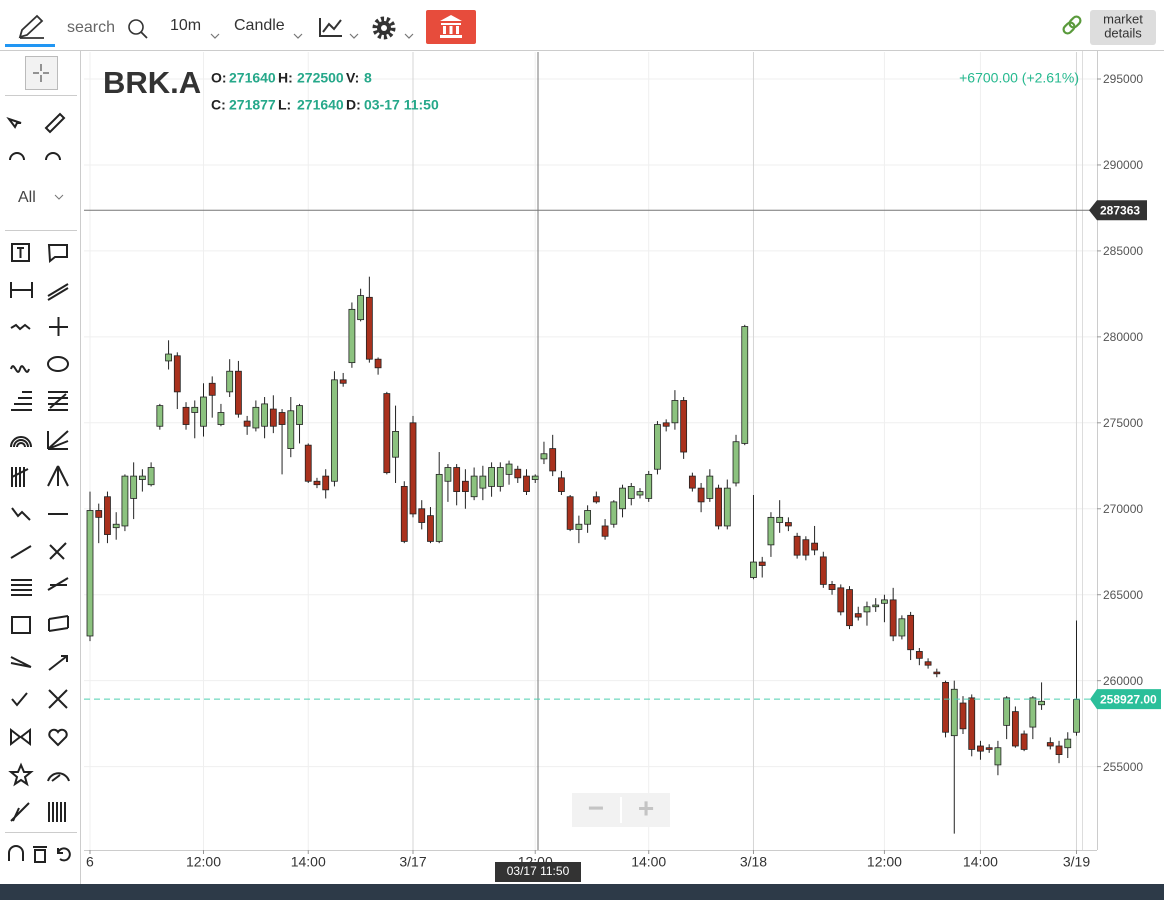 The height and width of the screenshot is (905, 1164). I want to click on crosshair-time-tag, so click(538, 872).